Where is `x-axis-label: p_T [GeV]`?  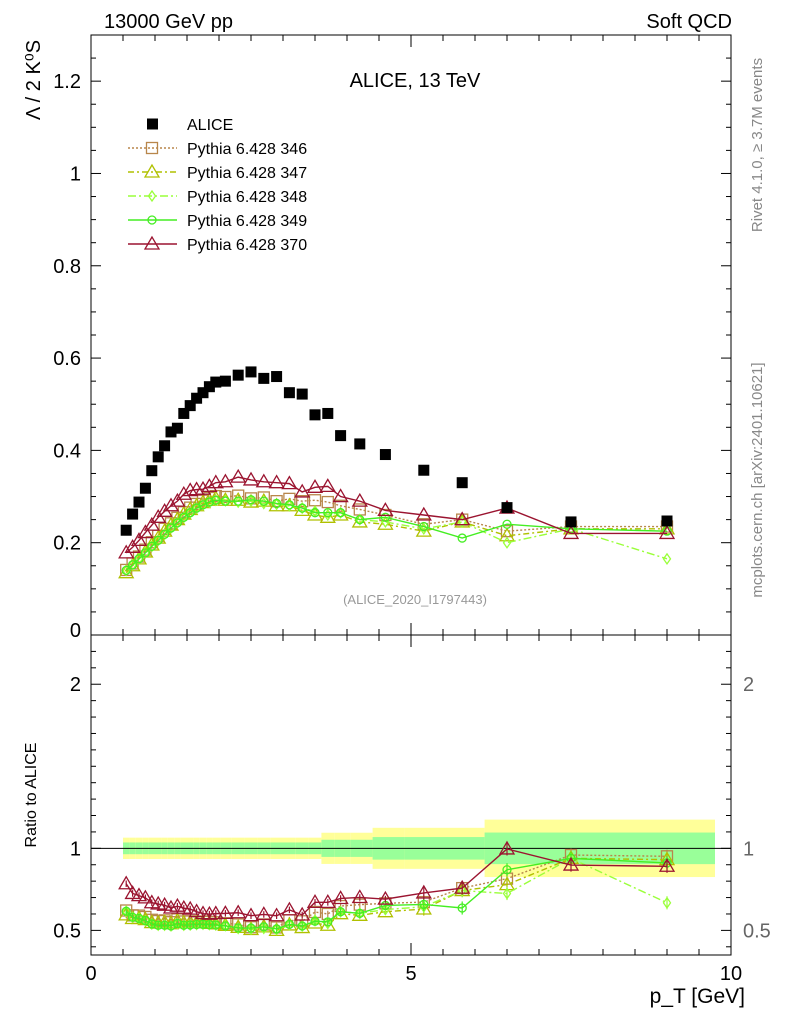
x-axis-label: p_T [GeV] is located at coordinates (697, 996).